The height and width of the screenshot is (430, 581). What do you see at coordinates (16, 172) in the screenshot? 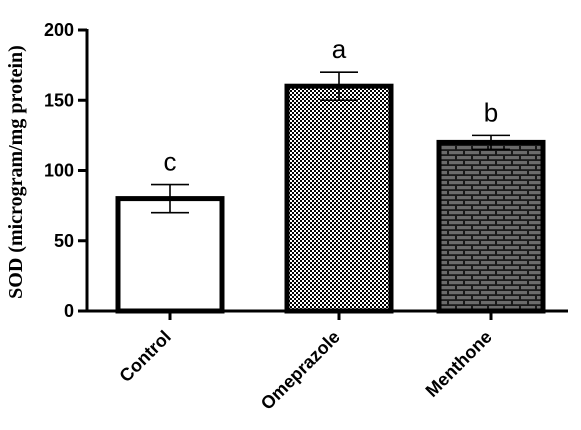
I see `y-axis-title: SOD (microgram/mg protein)` at bounding box center [16, 172].